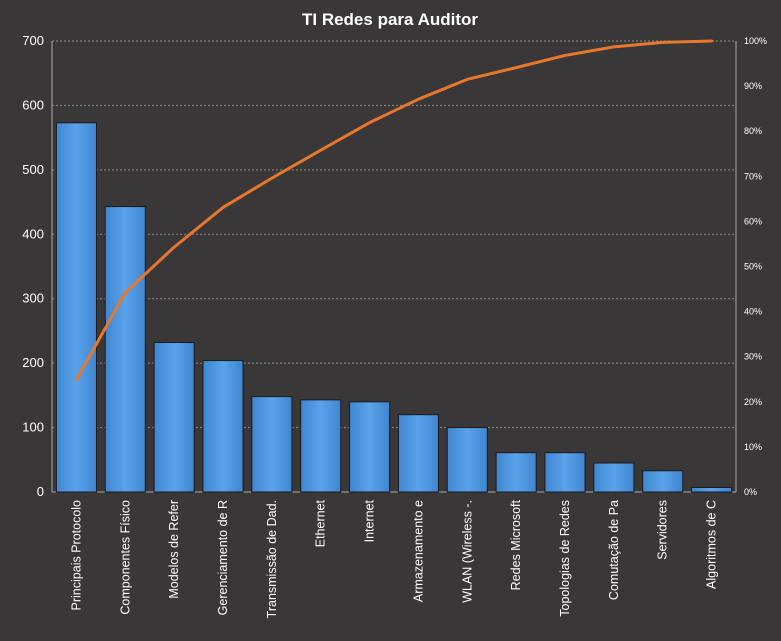  I want to click on y2-tick-label: 50%, so click(753, 267).